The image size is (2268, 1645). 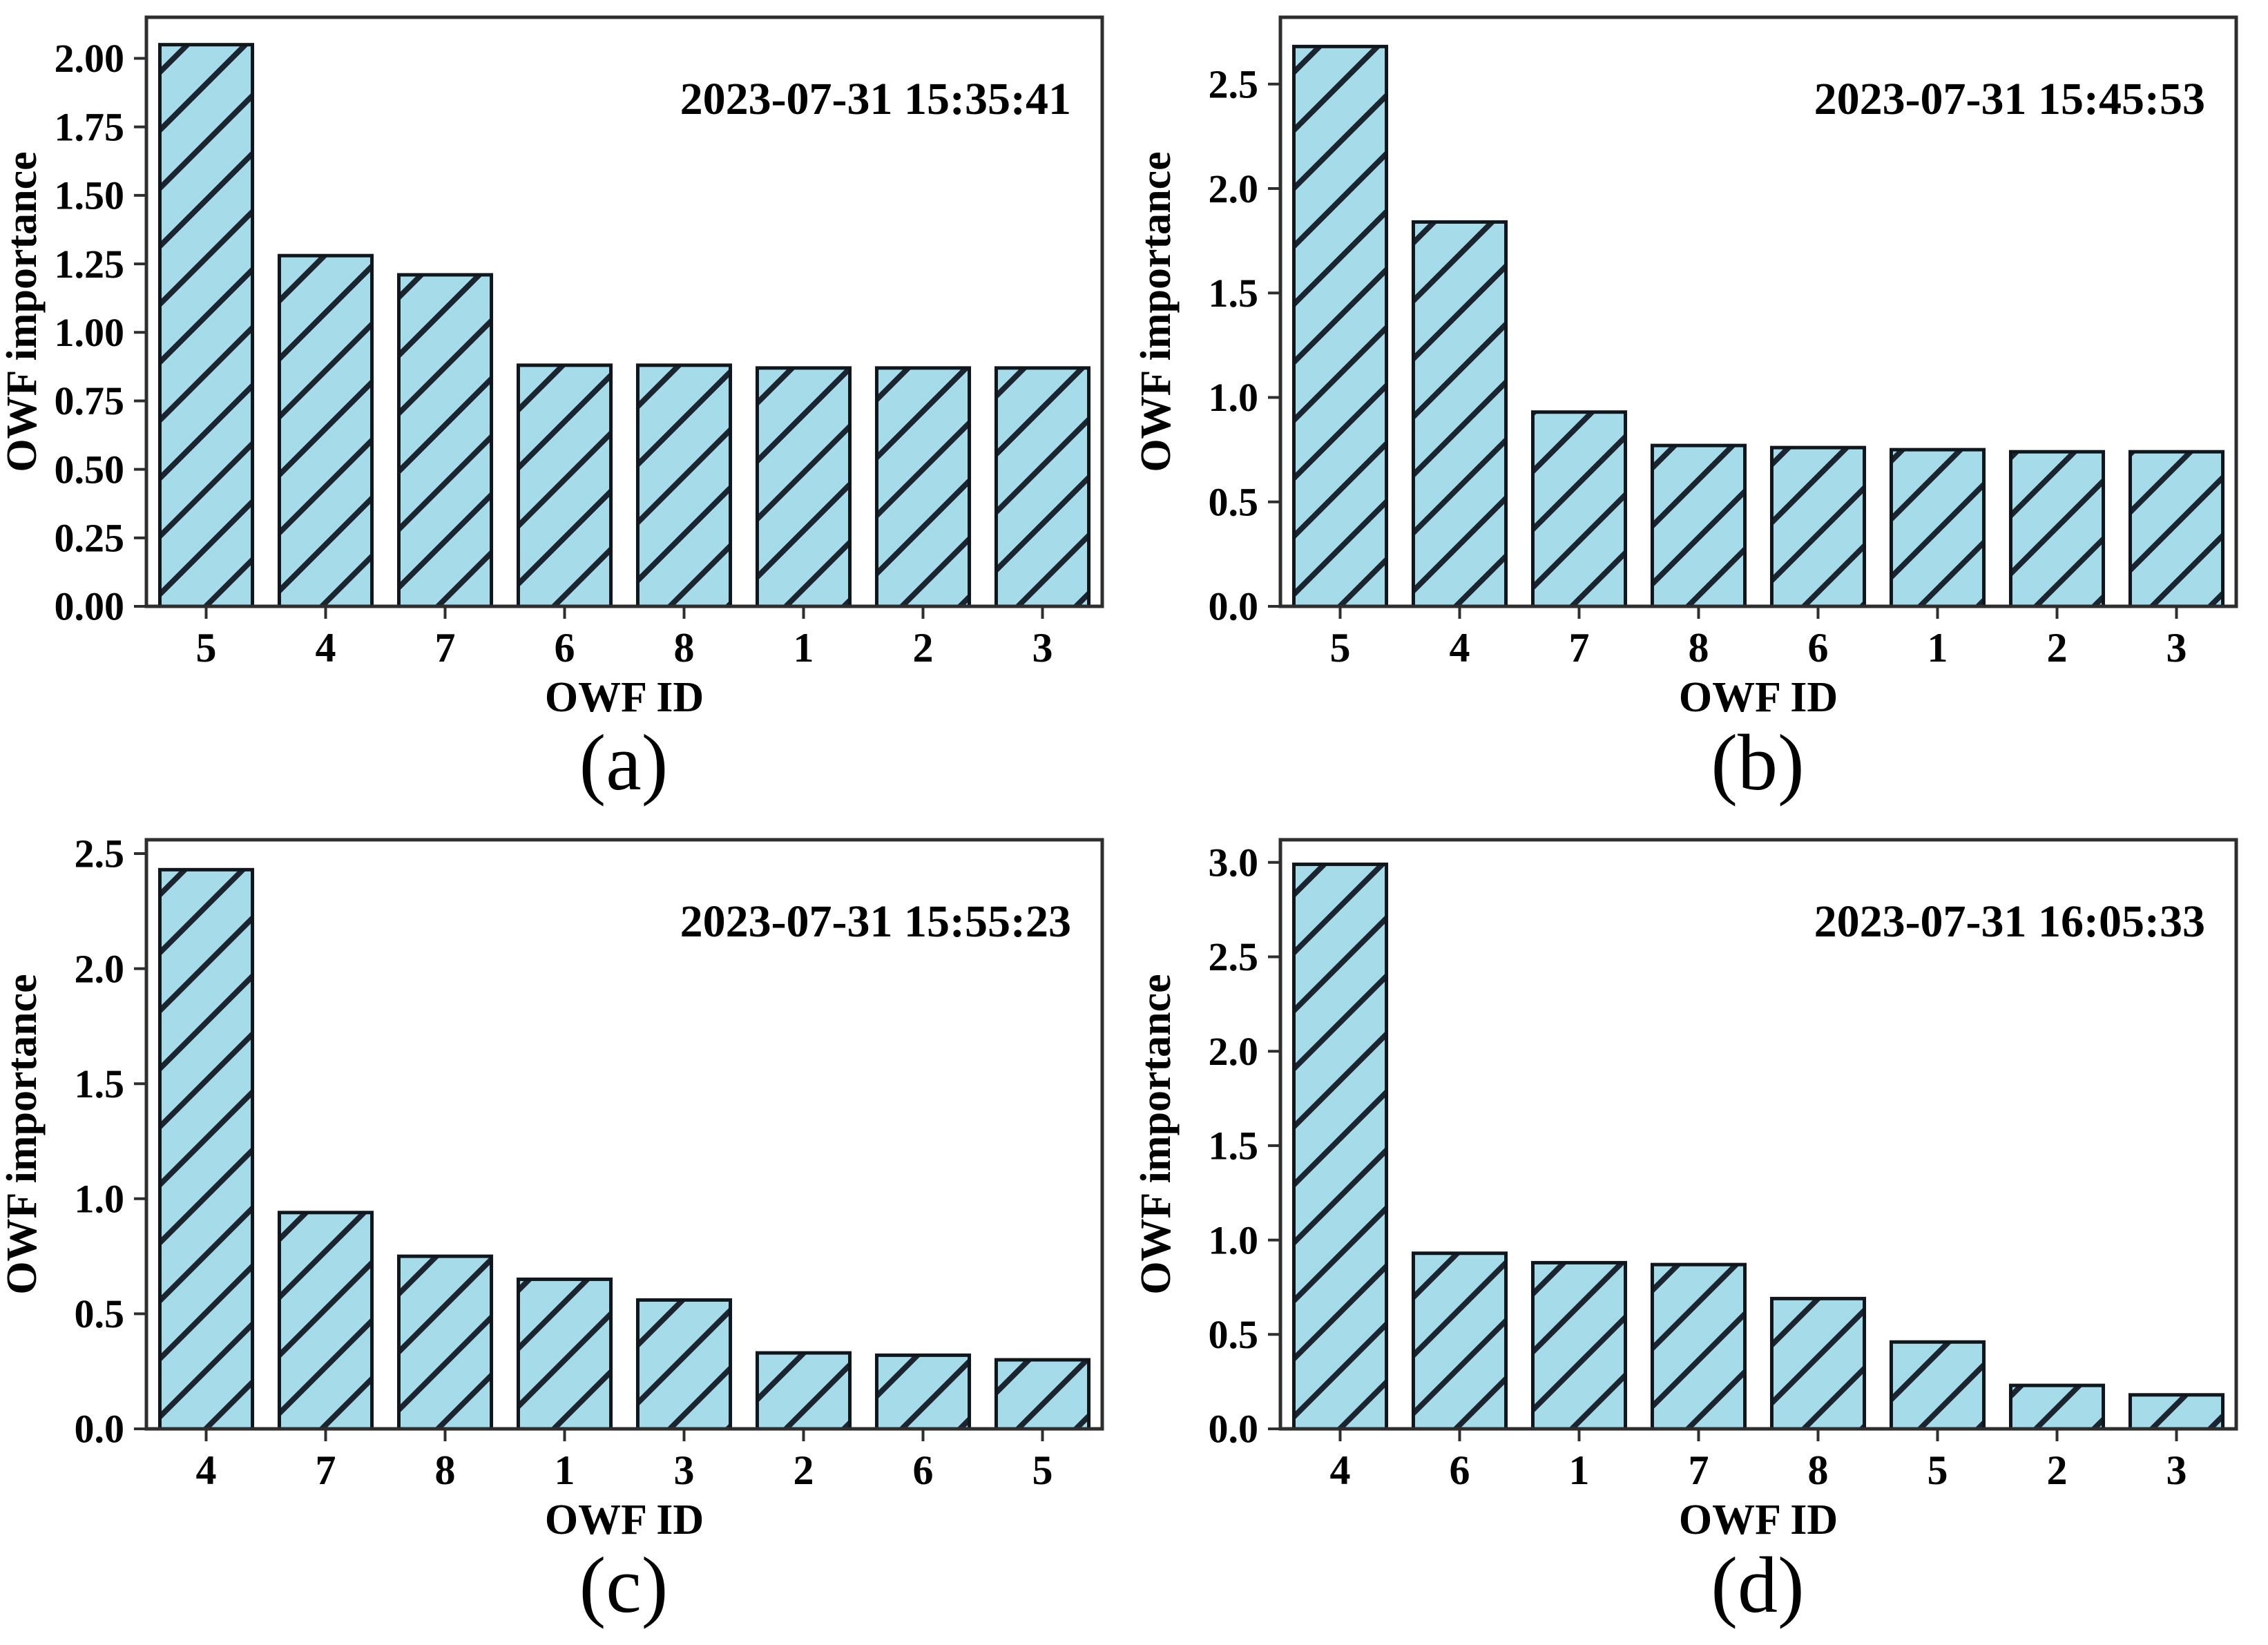 What do you see at coordinates (90, 195) in the screenshot?
I see `y-tick-label: 1.50` at bounding box center [90, 195].